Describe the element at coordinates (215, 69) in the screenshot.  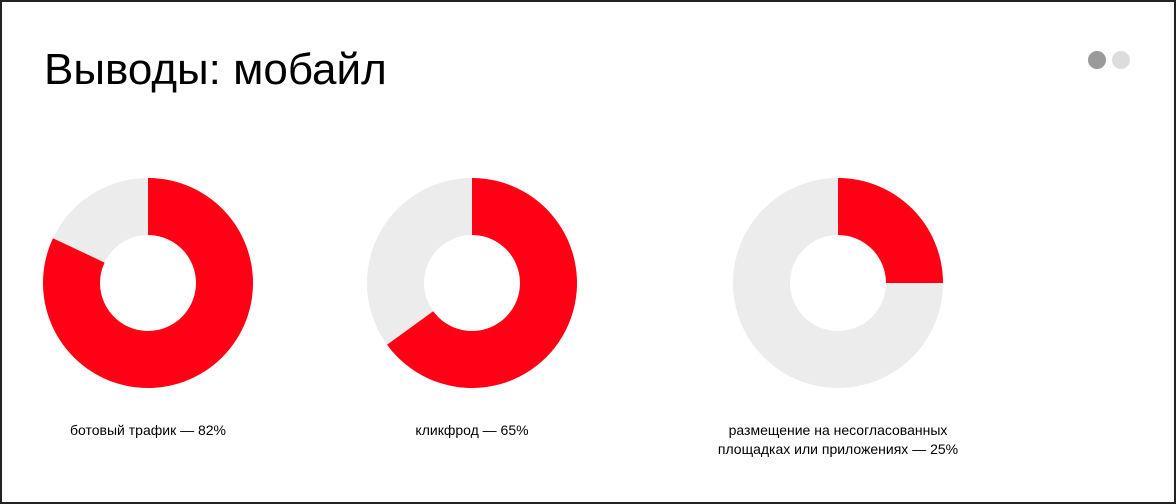
I see `slide-title: Выводы: мобайл` at that location.